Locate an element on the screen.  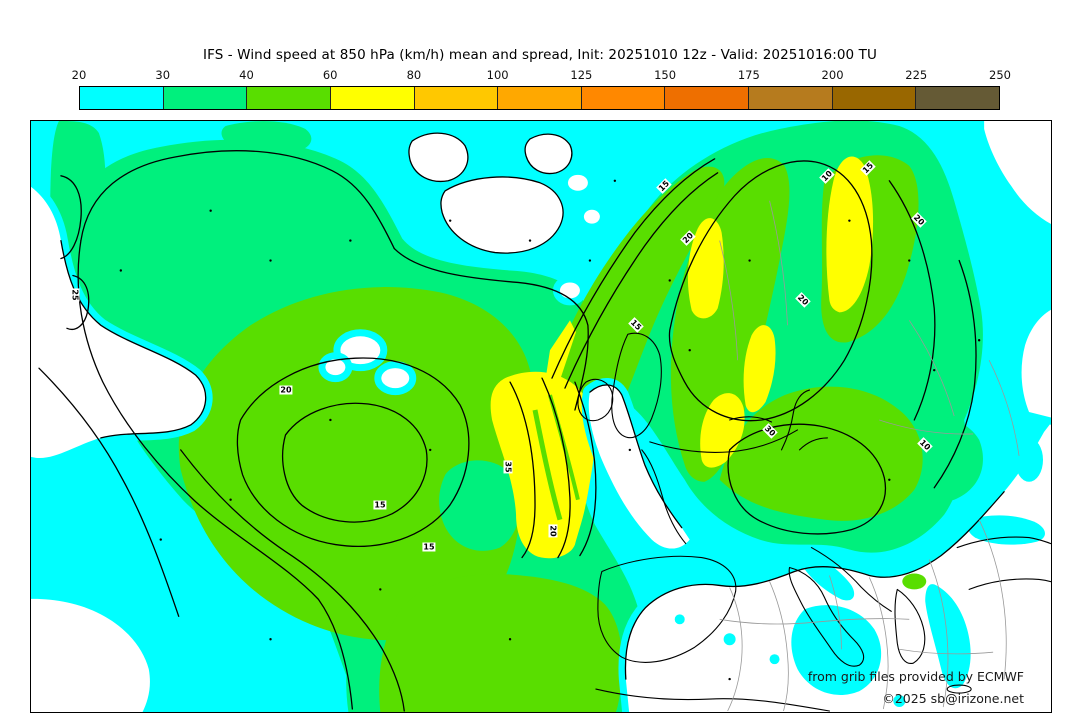
yellow-streak-separator is located at coordinates (547, 465).